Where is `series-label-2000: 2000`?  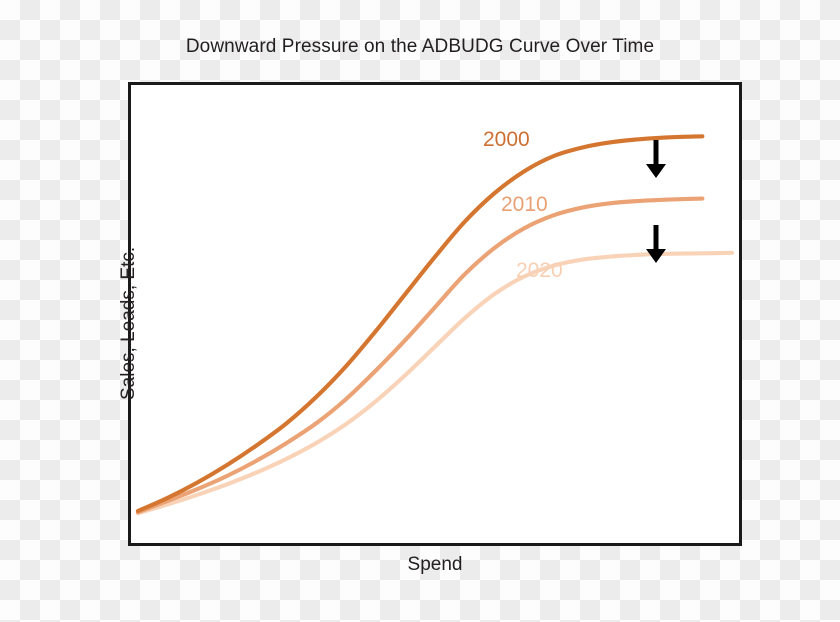
series-label-2000: 2000 is located at coordinates (506, 139).